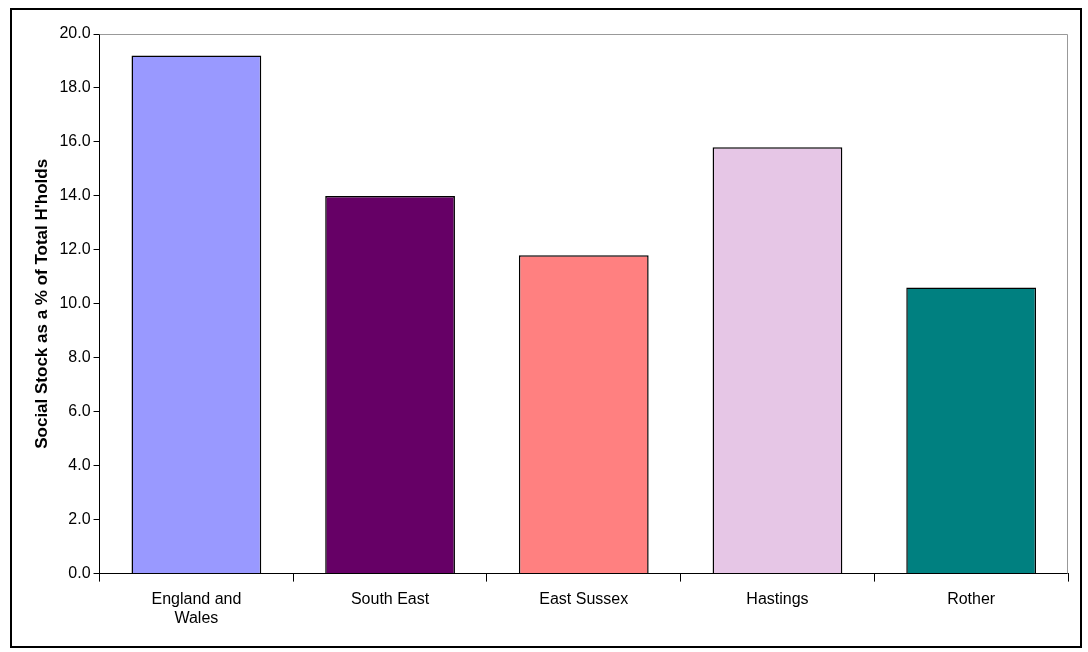  I want to click on x-tick-label: England and Wales, so click(196, 607).